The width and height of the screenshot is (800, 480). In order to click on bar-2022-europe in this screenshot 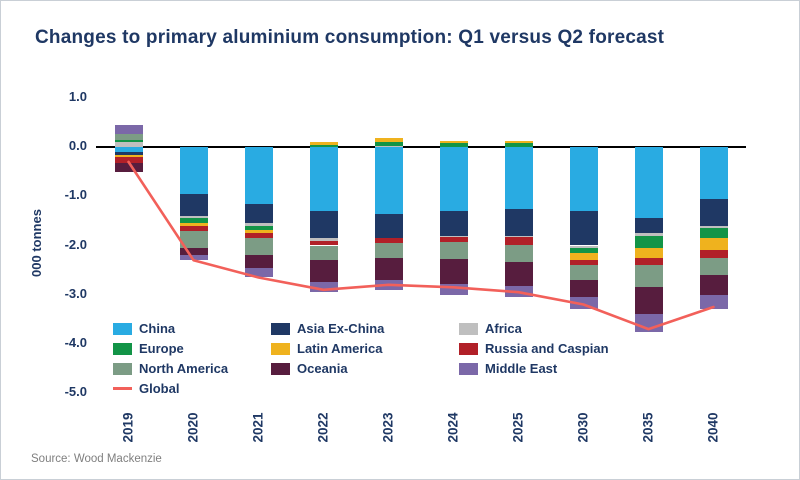, I will do `click(323, 146)`.